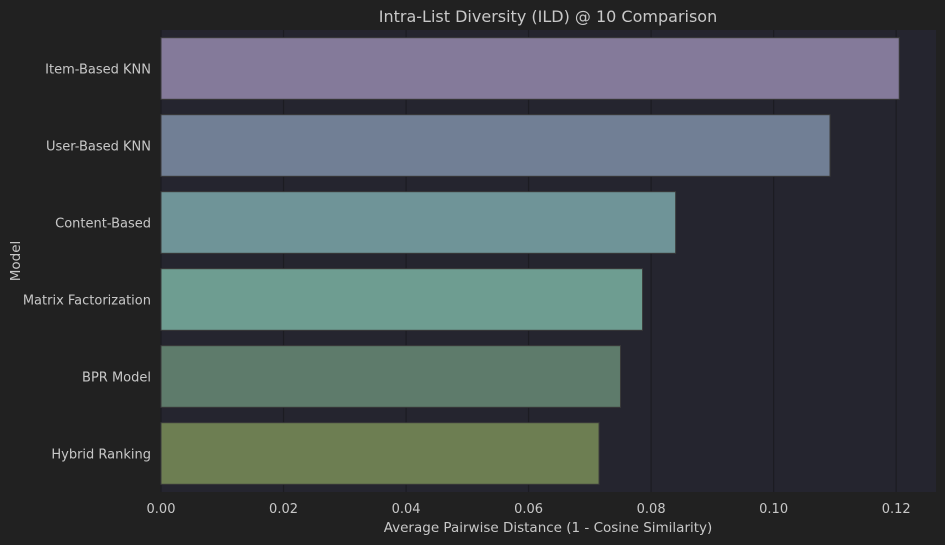 Image resolution: width=945 pixels, height=545 pixels. Describe the element at coordinates (101, 455) in the screenshot. I see `y-tick-label: Hybrid Ranking` at that location.